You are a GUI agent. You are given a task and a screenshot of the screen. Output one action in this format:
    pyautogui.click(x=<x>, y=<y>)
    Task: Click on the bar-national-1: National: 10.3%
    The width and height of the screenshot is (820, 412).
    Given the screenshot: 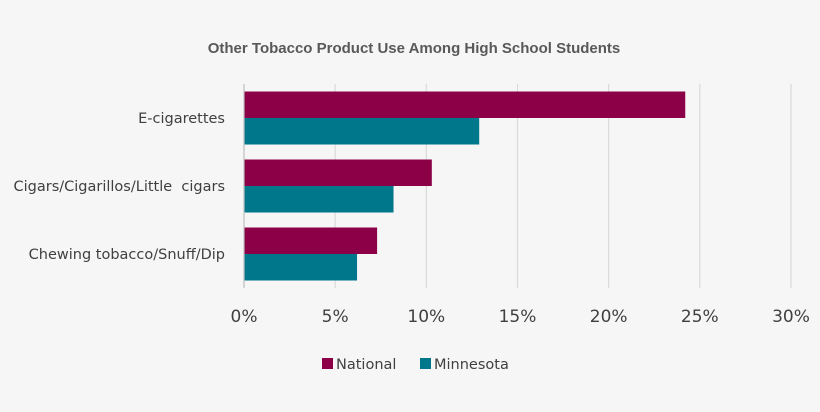 What is the action you would take?
    pyautogui.click(x=338, y=172)
    